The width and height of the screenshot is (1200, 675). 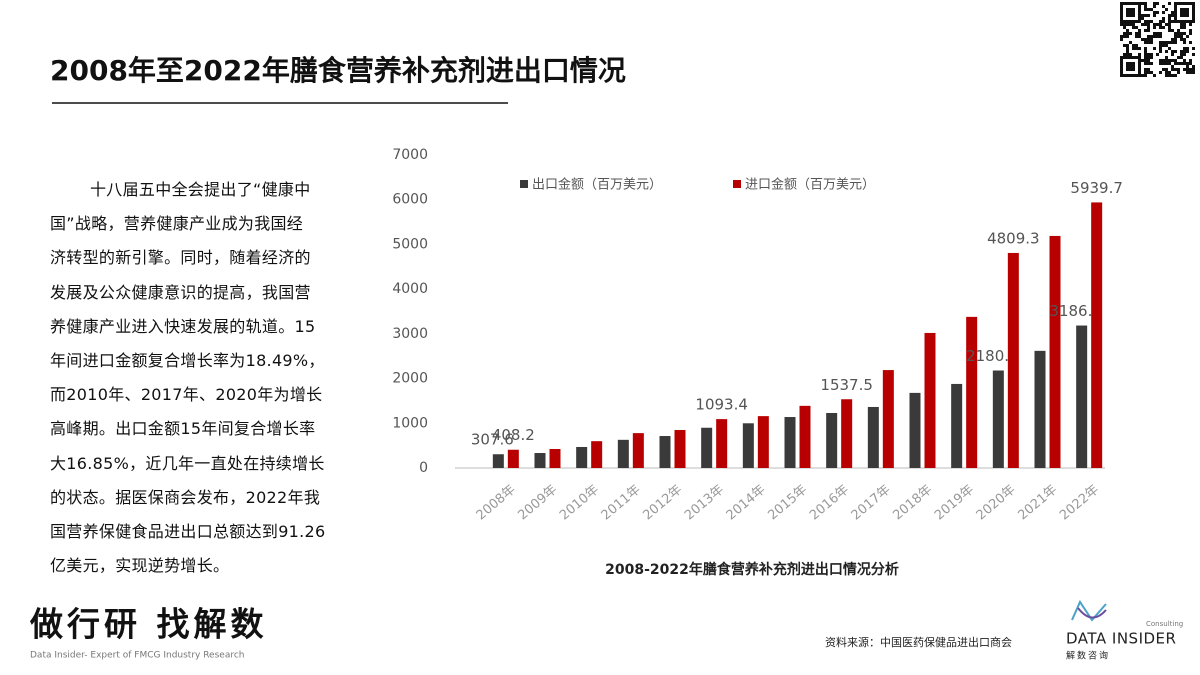 What do you see at coordinates (1089, 610) in the screenshot?
I see `logo-icon` at bounding box center [1089, 610].